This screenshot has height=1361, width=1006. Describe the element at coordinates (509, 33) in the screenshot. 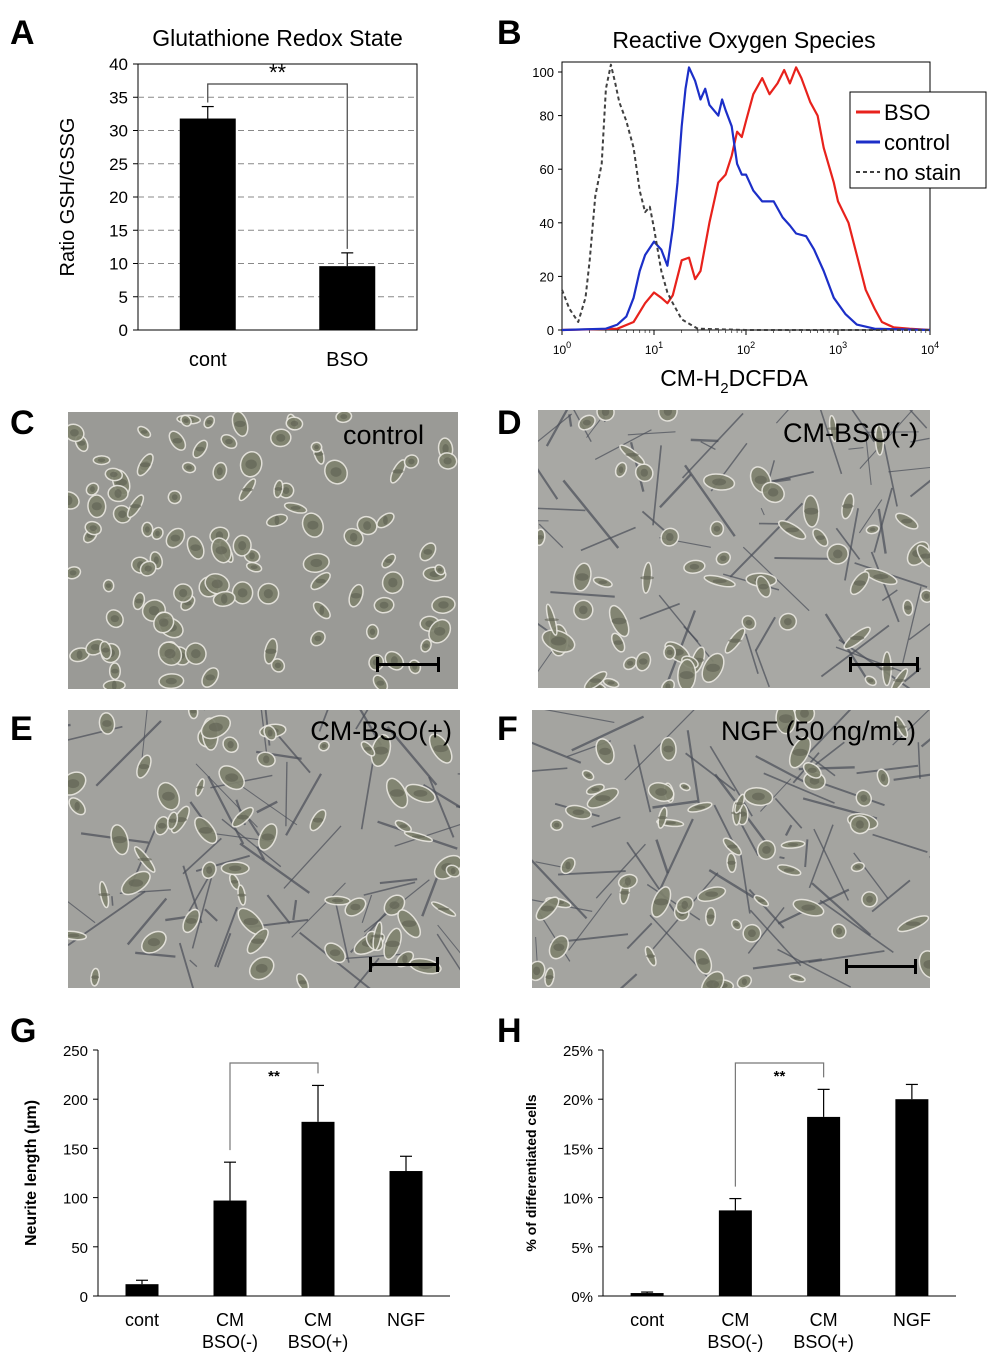

I see `panel-letter-b: B` at that location.